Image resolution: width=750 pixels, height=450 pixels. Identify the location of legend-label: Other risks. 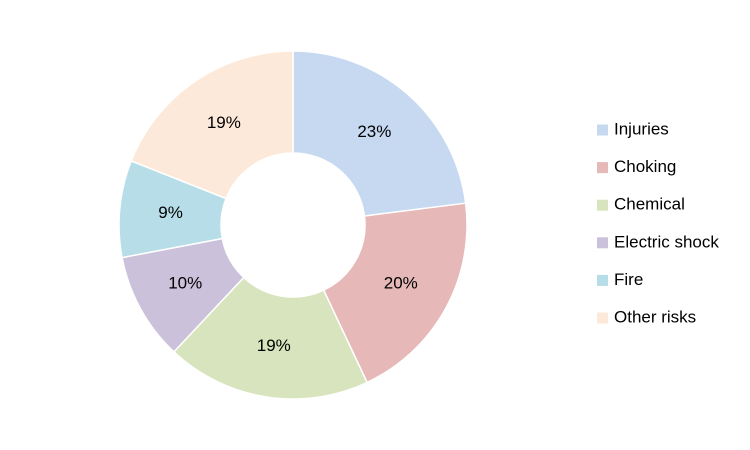
(655, 316).